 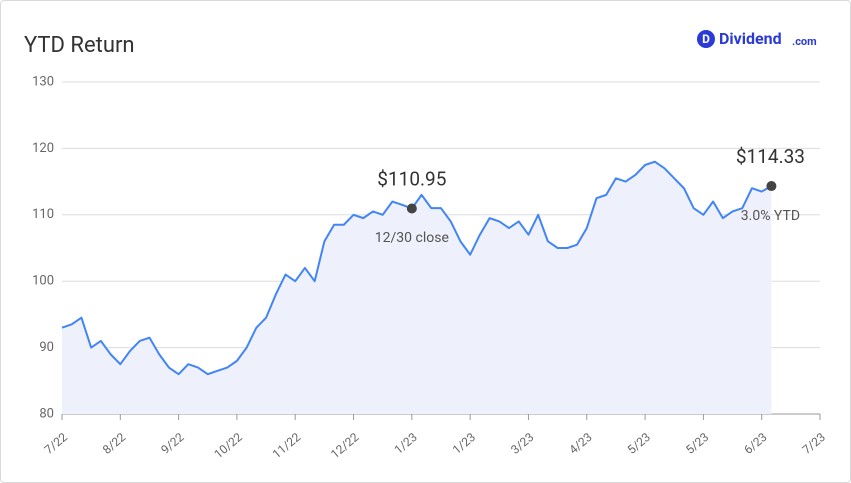 I want to click on x-tick-label: 12/22, so click(x=345, y=445).